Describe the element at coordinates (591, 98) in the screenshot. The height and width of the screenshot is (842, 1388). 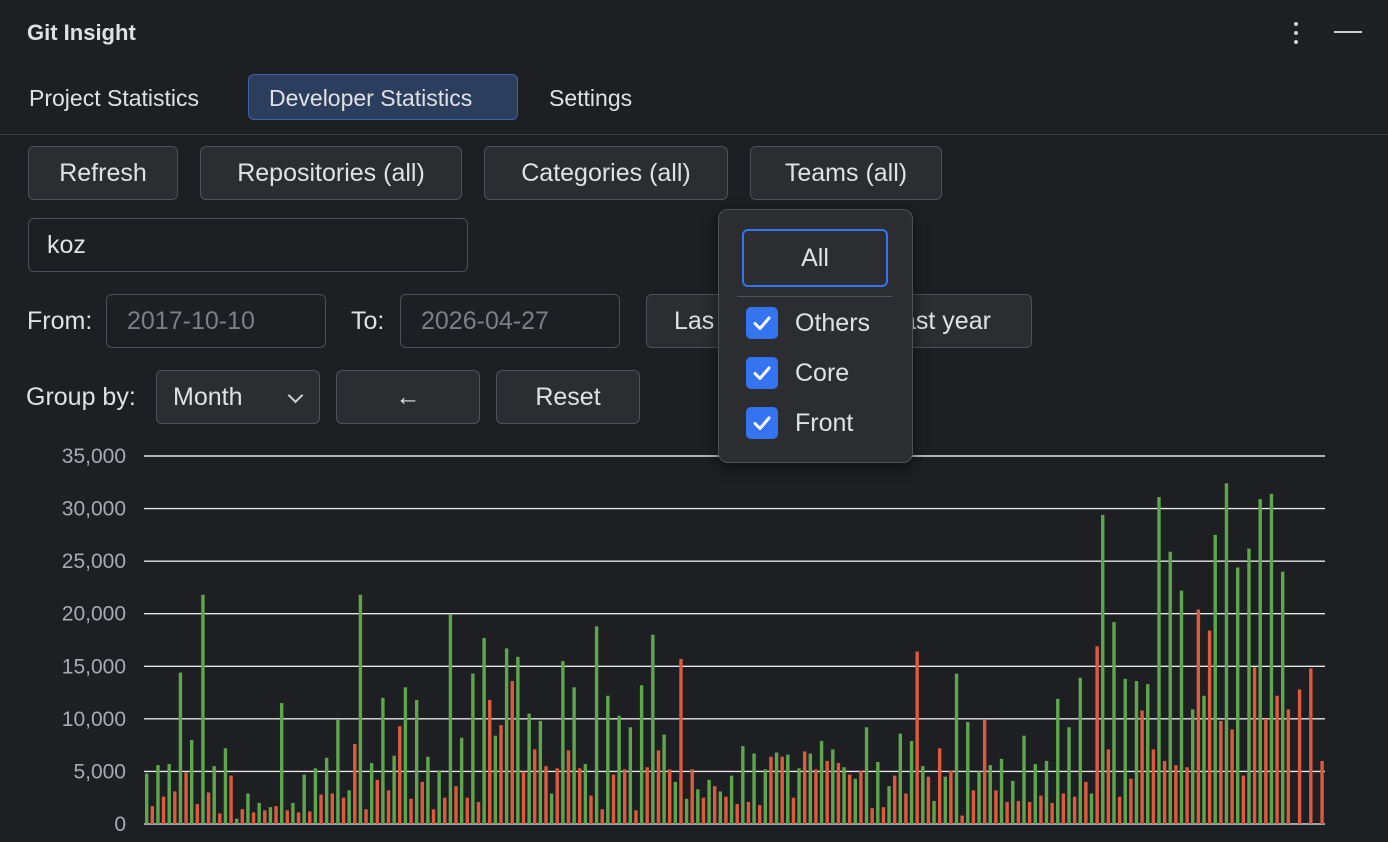
I see `tab-settings: Settings` at that location.